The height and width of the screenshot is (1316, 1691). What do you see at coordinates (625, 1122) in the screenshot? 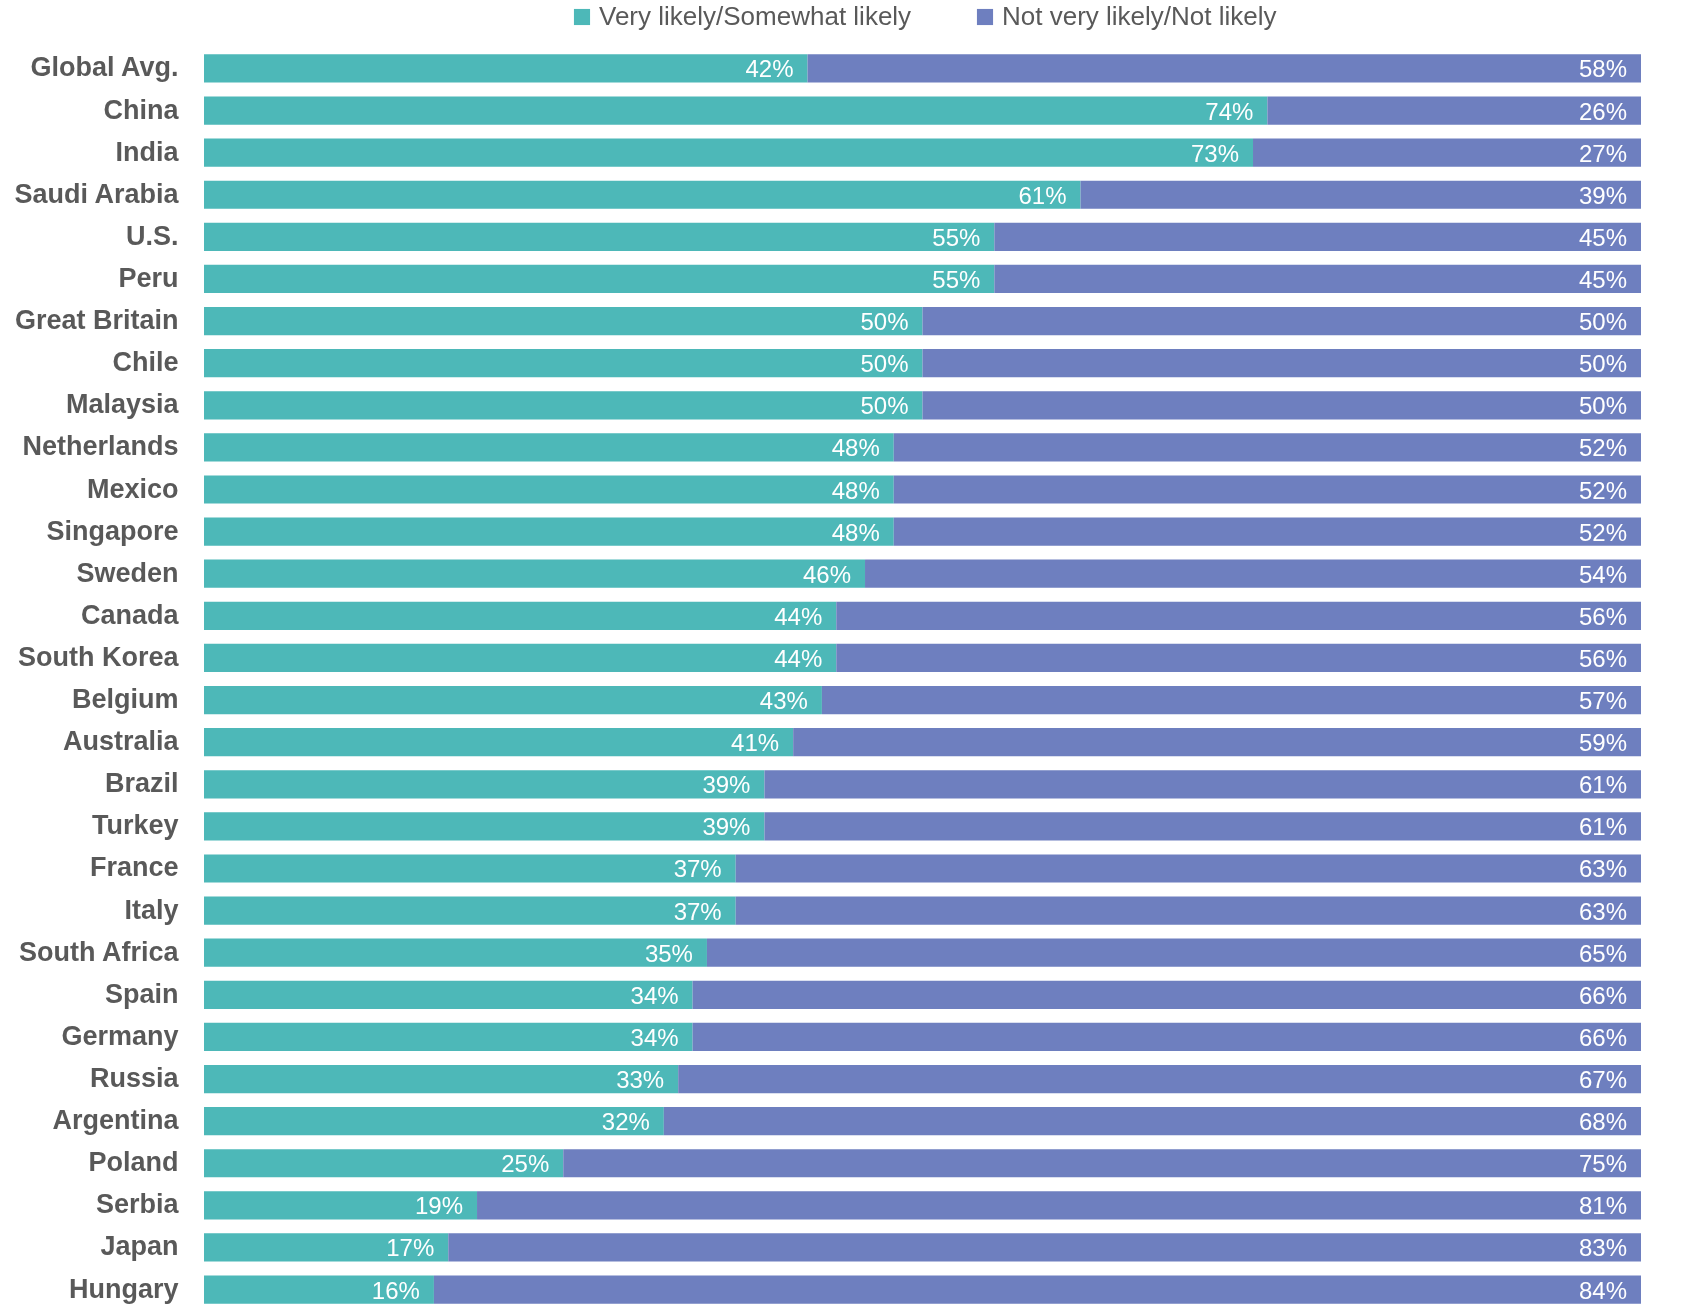
I see `data-label: 32%` at bounding box center [625, 1122].